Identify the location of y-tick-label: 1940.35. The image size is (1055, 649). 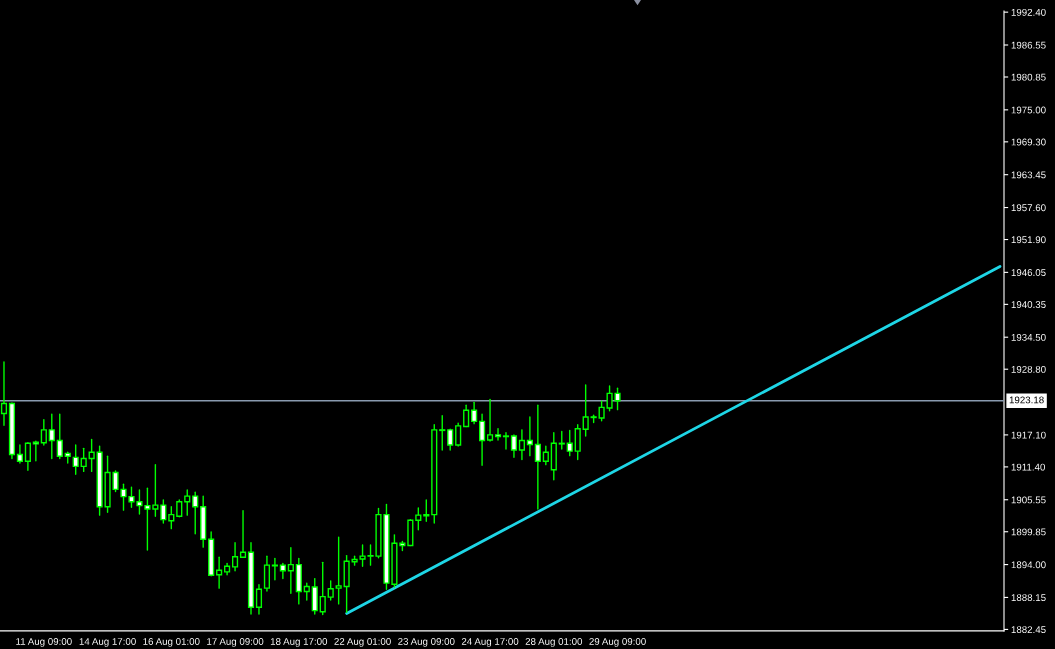
(1028, 304).